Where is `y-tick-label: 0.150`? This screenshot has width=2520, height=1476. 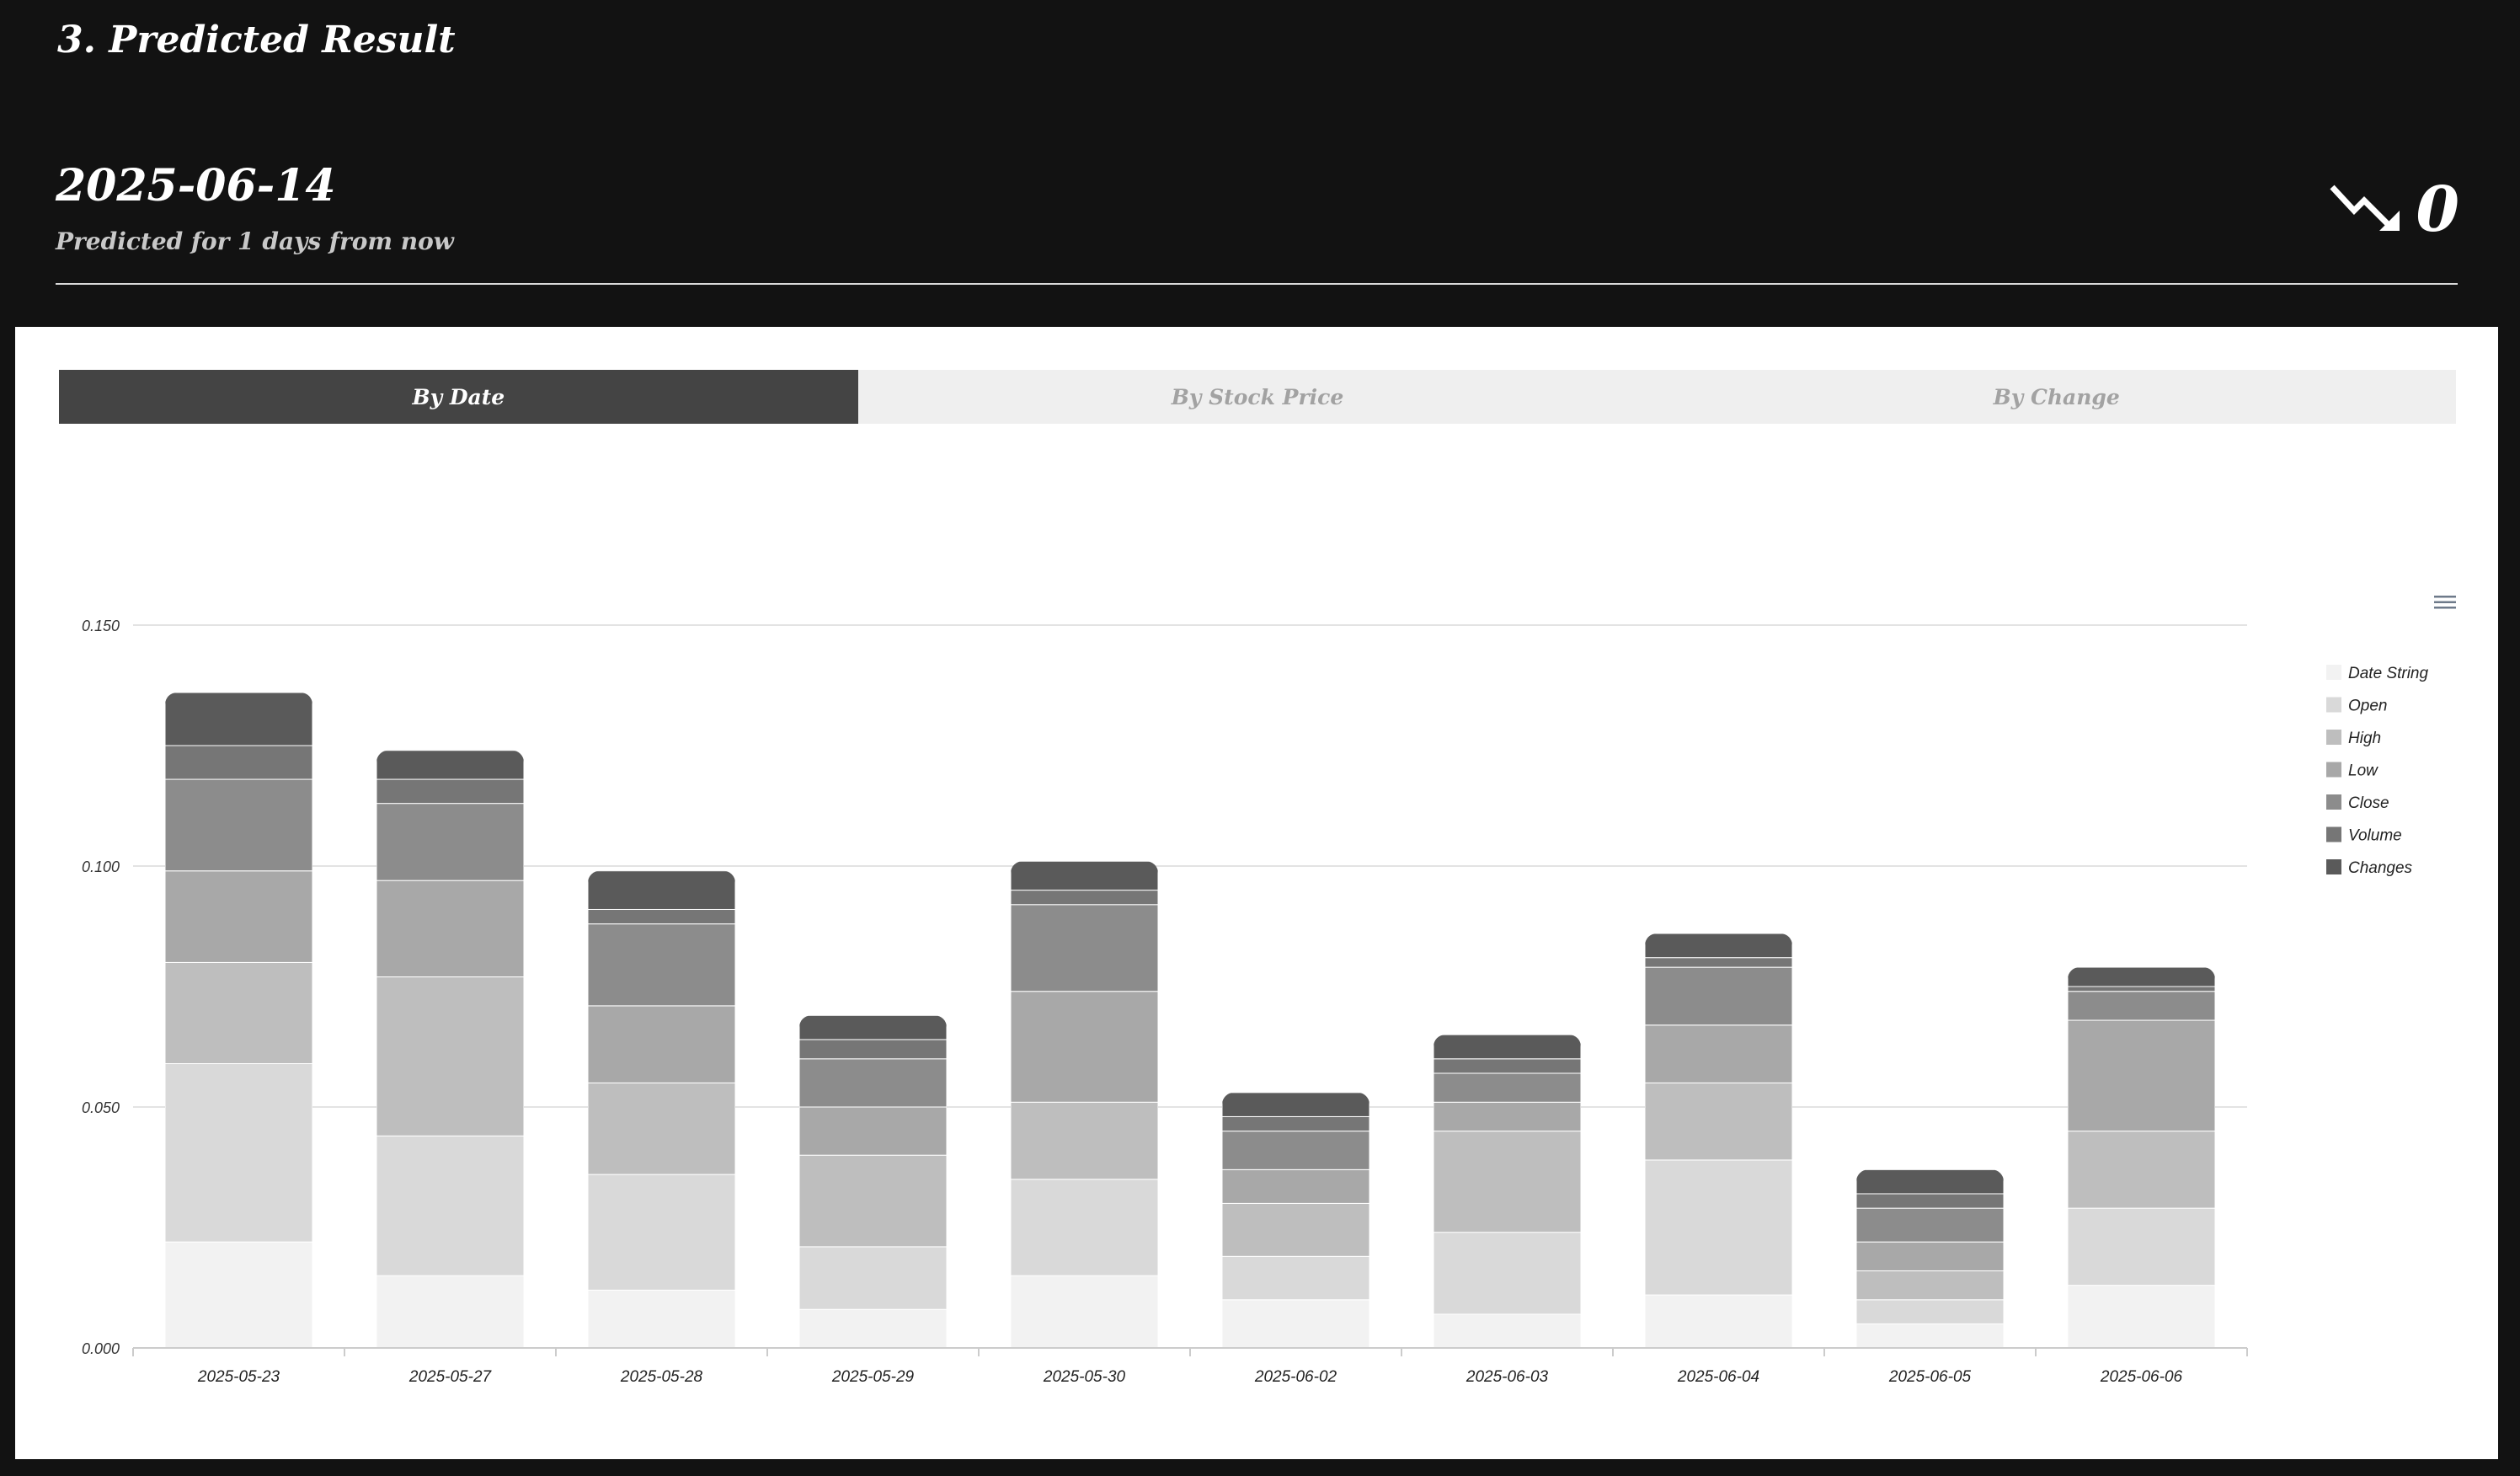
y-tick-label: 0.150 is located at coordinates (101, 626).